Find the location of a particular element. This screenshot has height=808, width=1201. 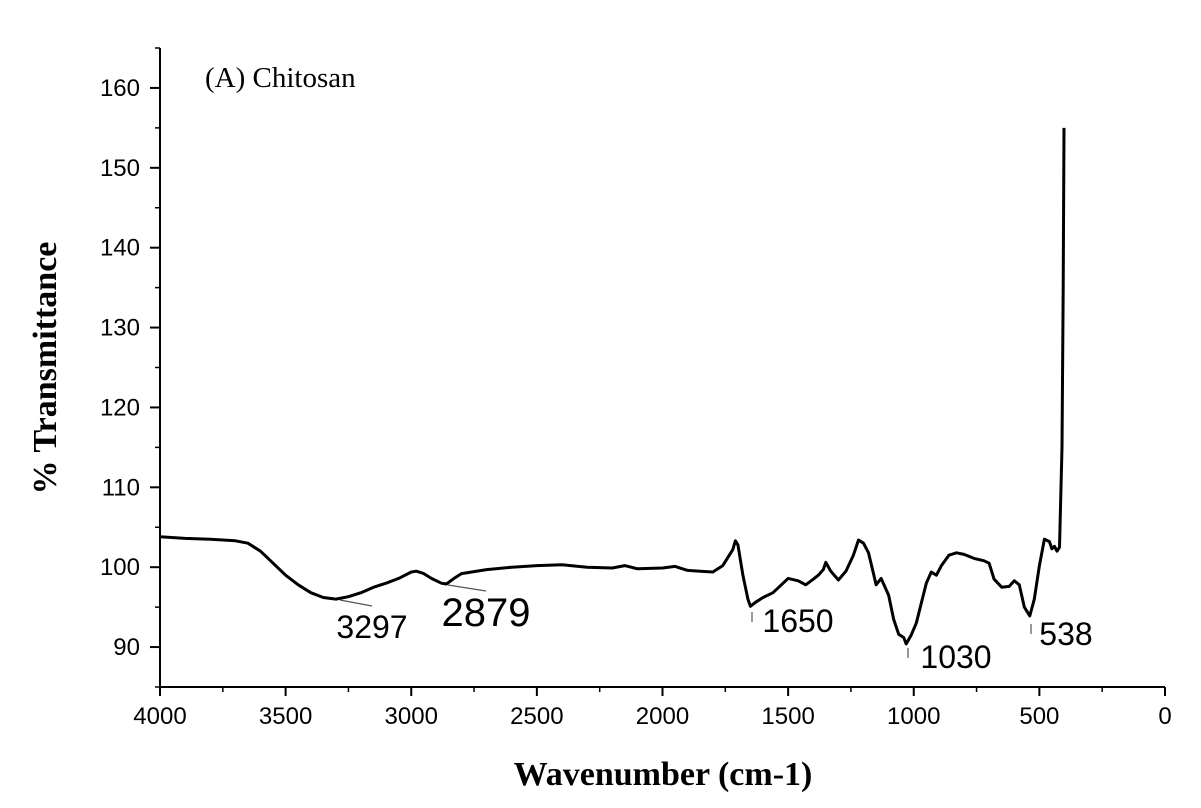

x-tick-label: 1000 is located at coordinates (913, 716).